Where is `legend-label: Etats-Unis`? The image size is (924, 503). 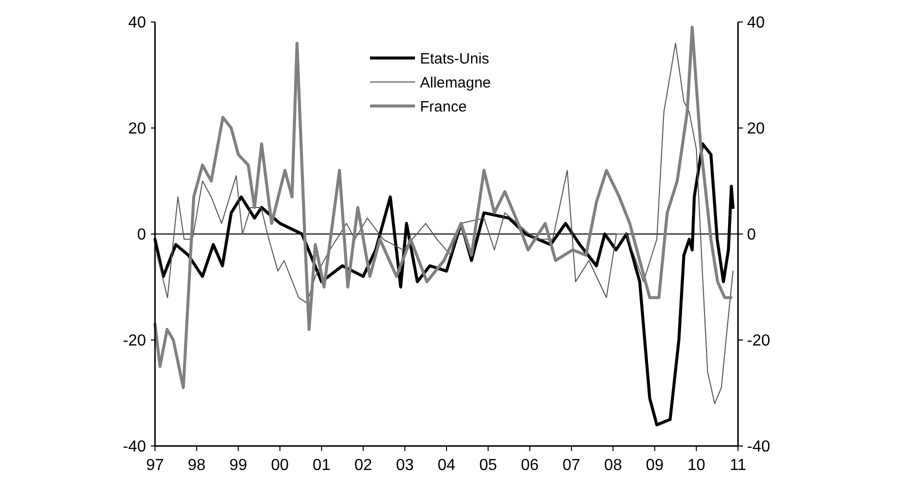 legend-label: Etats-Unis is located at coordinates (455, 59).